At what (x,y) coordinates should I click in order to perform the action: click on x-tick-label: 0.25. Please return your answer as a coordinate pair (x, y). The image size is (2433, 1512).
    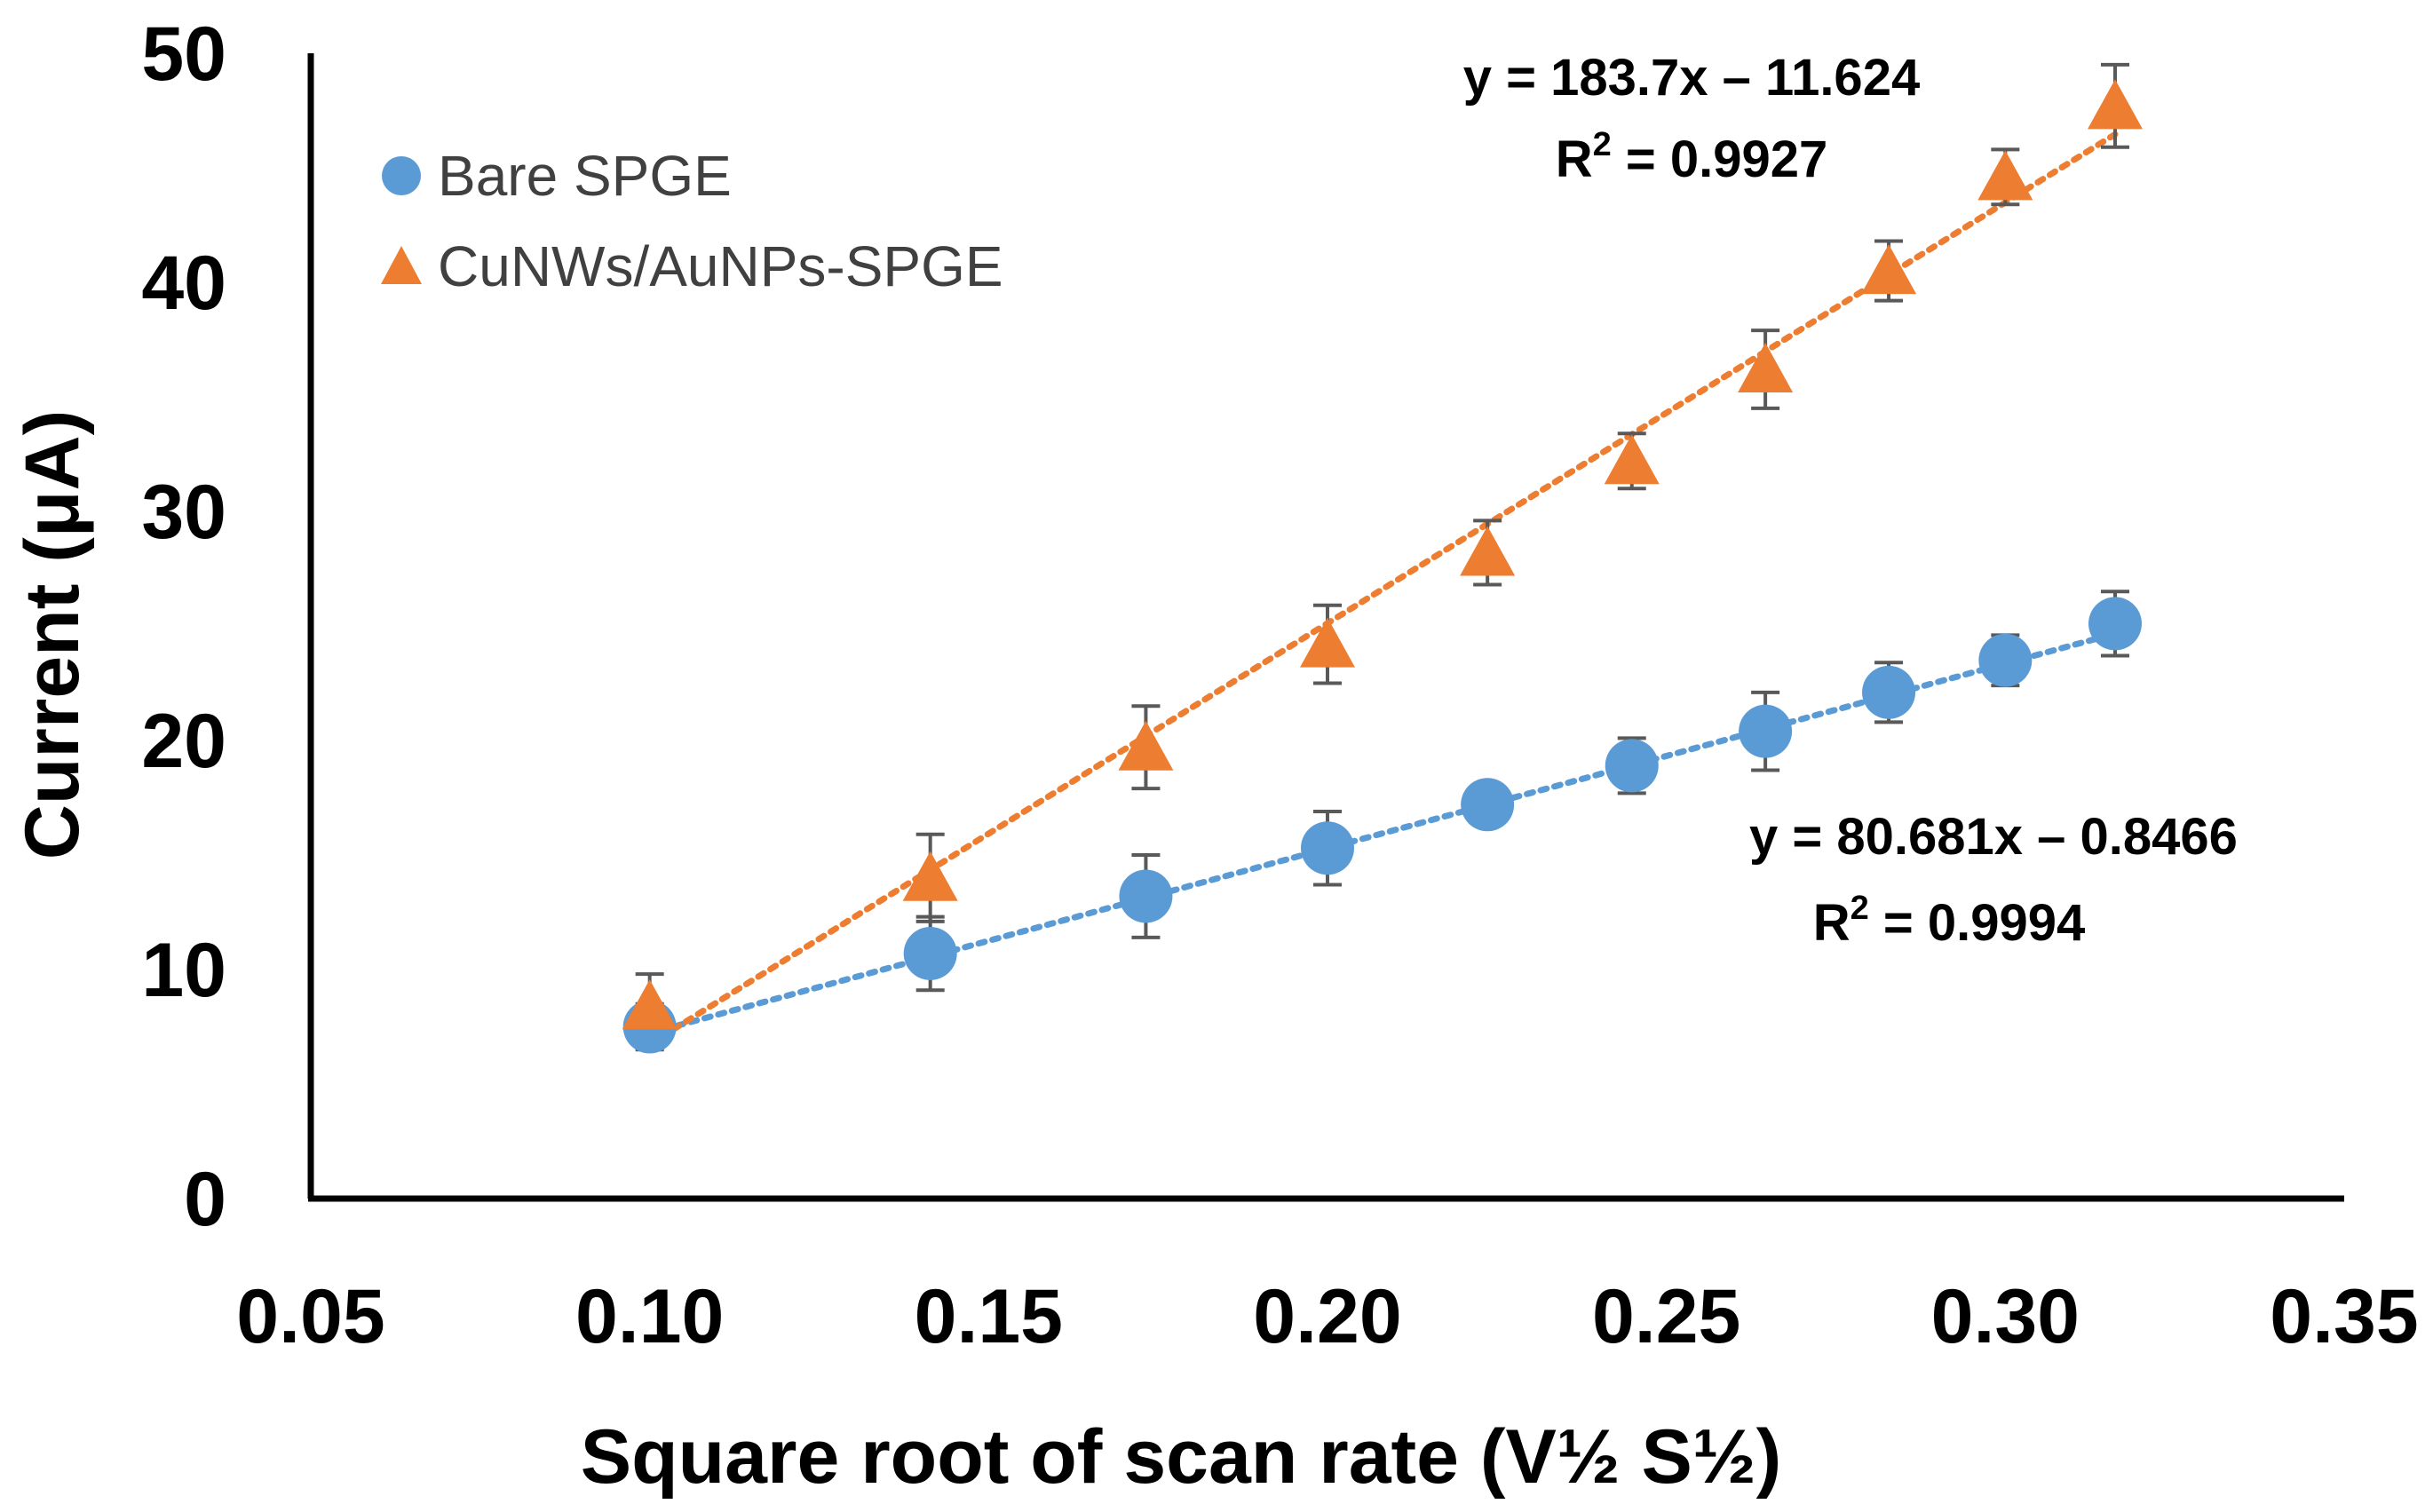
    Looking at the image, I should click on (1666, 1316).